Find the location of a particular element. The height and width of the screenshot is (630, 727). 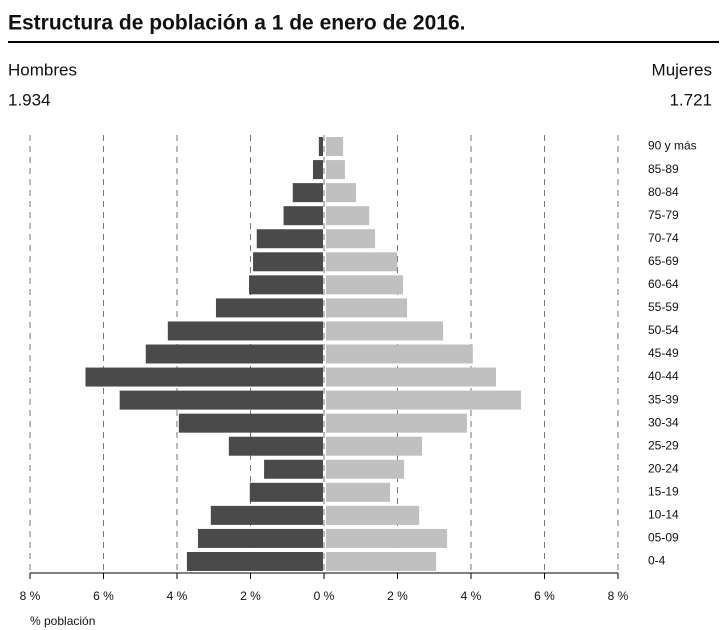

age-label: 0-4 is located at coordinates (657, 561).